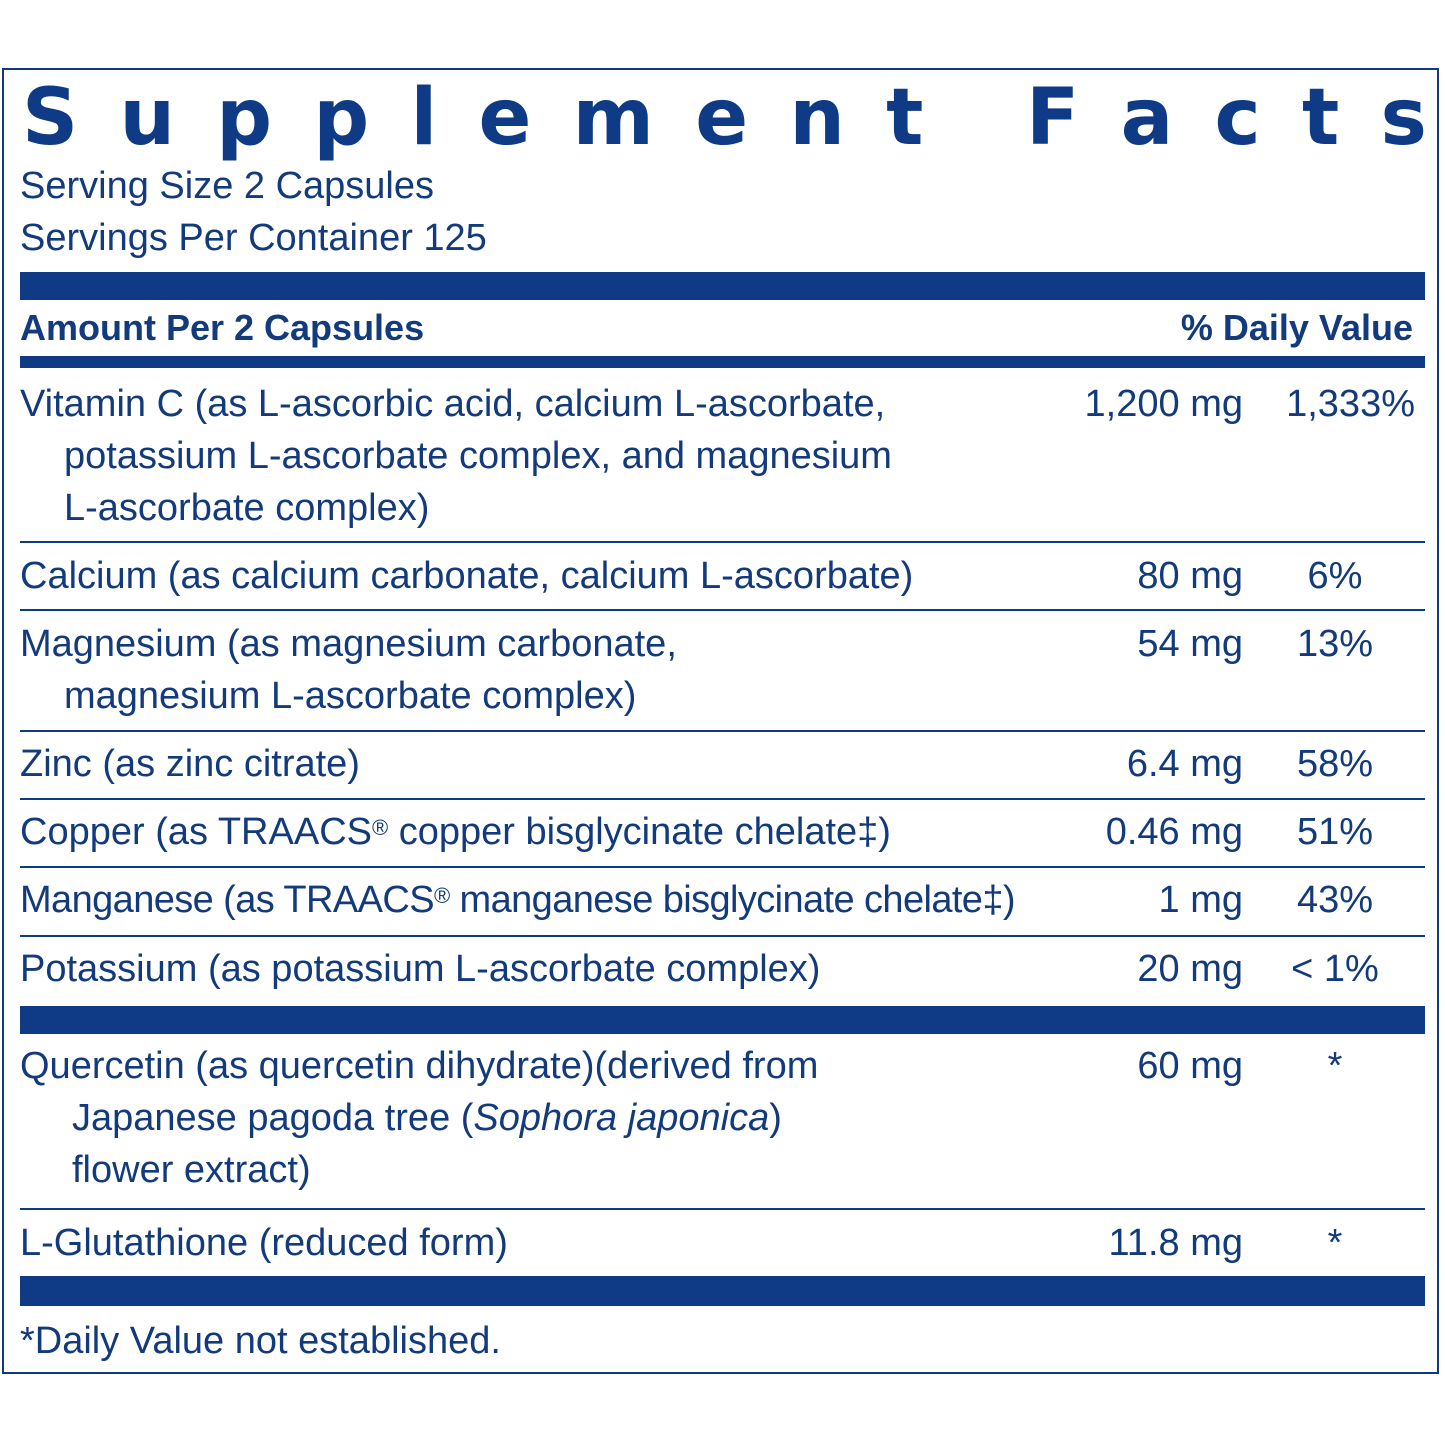  What do you see at coordinates (348, 644) in the screenshot?
I see `name-line: Magnesium (as magnesium carbonate,` at bounding box center [348, 644].